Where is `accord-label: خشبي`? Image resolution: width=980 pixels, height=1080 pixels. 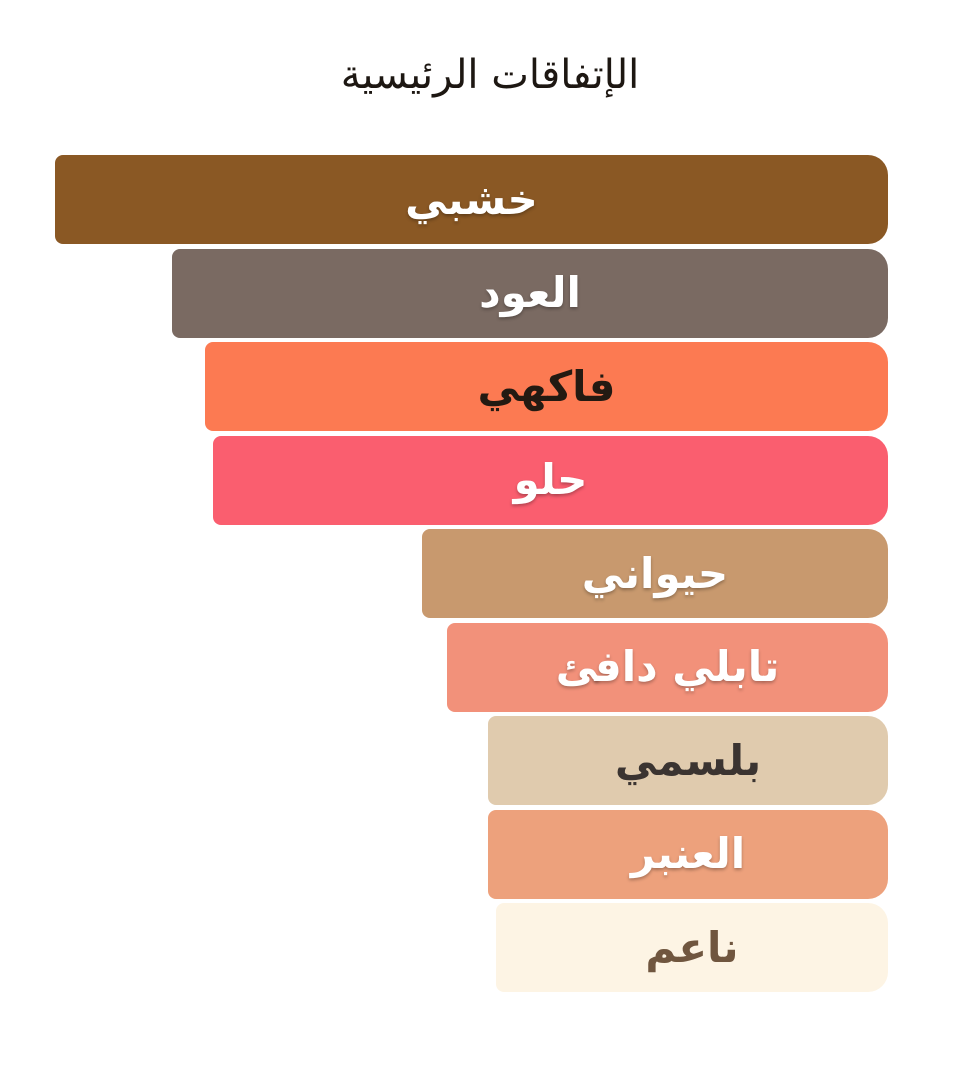 accord-label: خشبي is located at coordinates (471, 199).